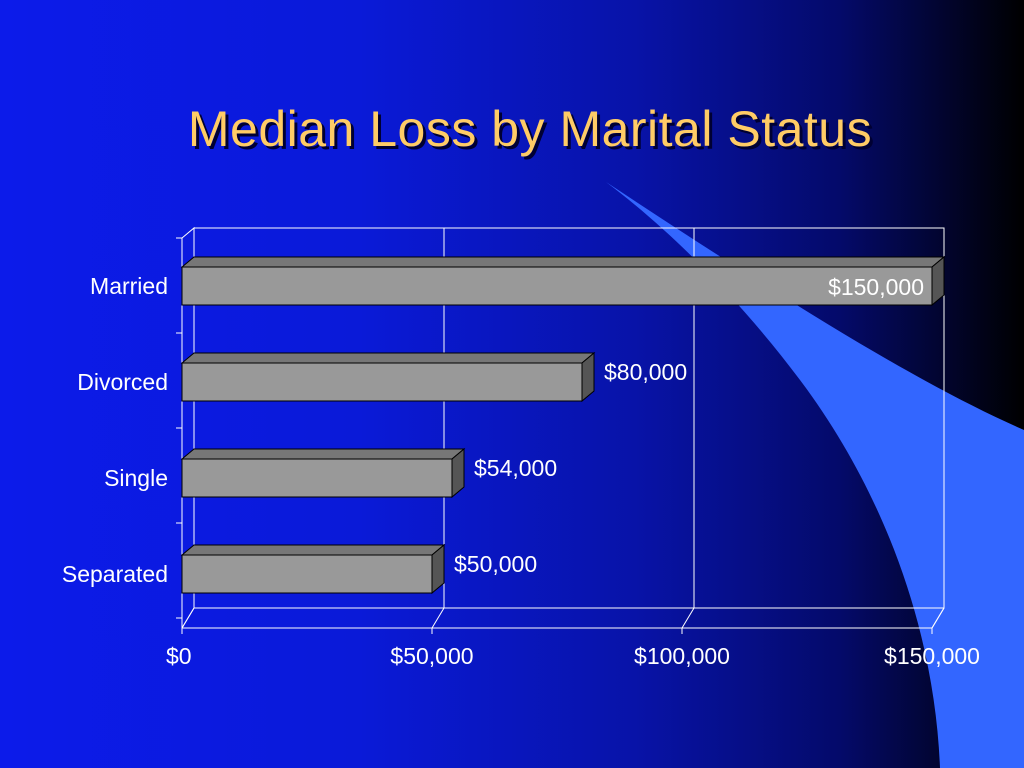  What do you see at coordinates (876, 287) in the screenshot?
I see `data-label-married: $150,000` at bounding box center [876, 287].